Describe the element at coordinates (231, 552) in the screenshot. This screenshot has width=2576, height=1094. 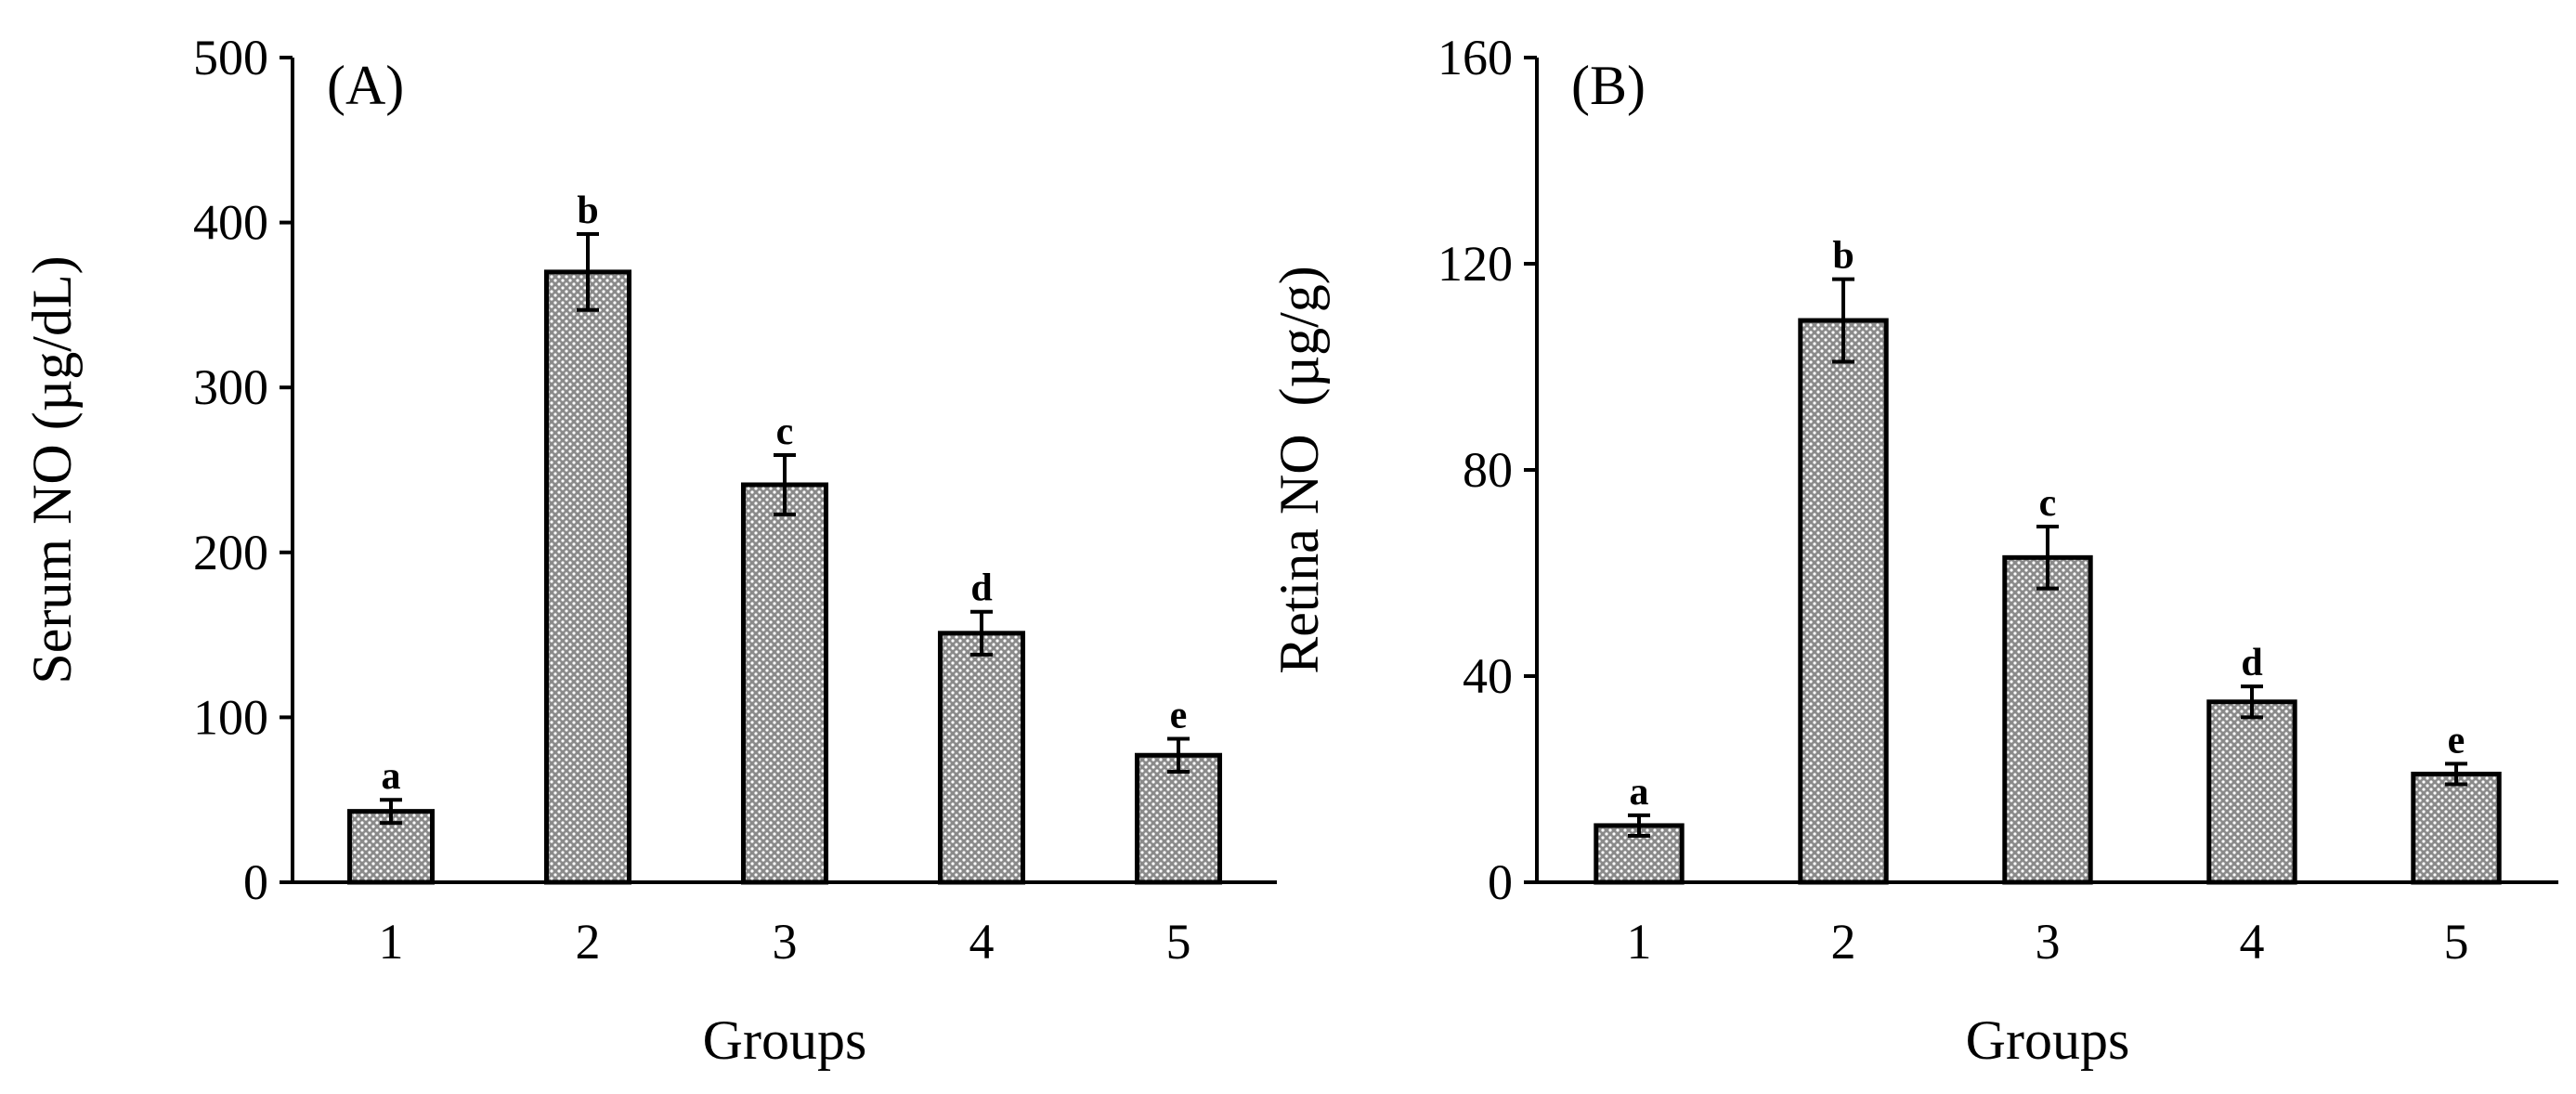
I see `y-tick-label: 200` at that location.